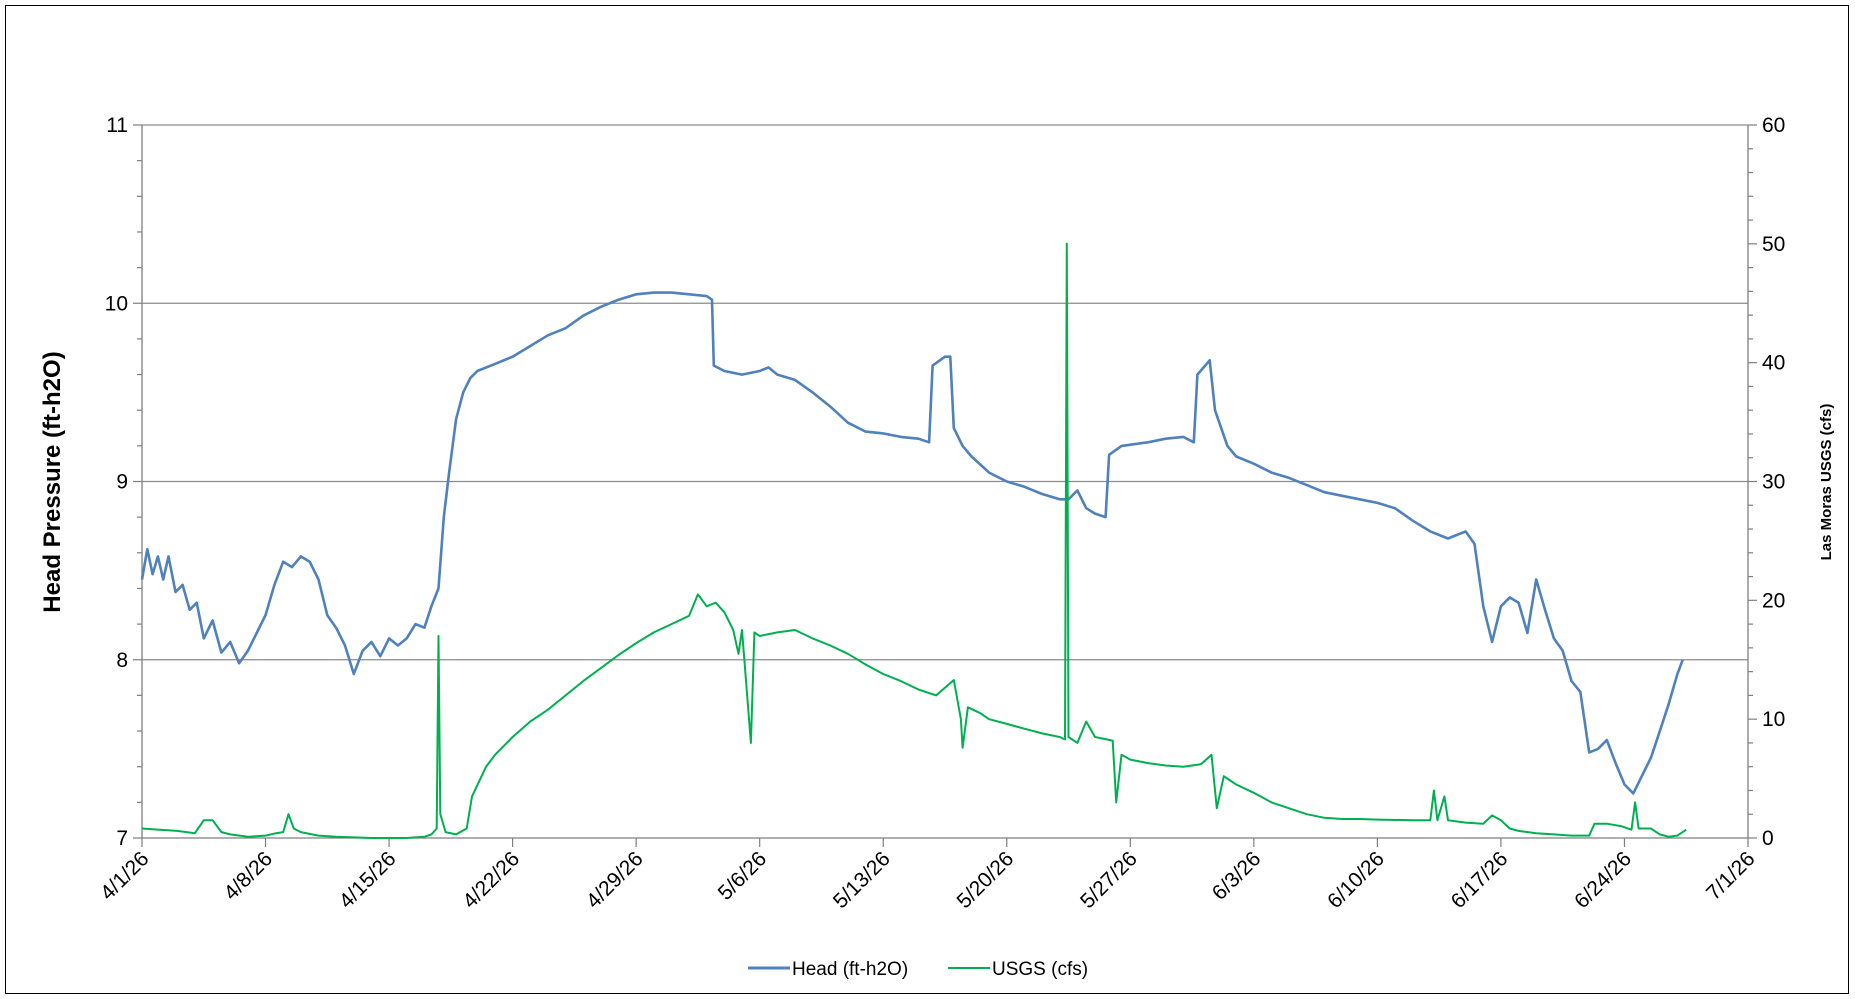  What do you see at coordinates (1768, 838) in the screenshot?
I see `y-right-tick-label-0: 0` at bounding box center [1768, 838].